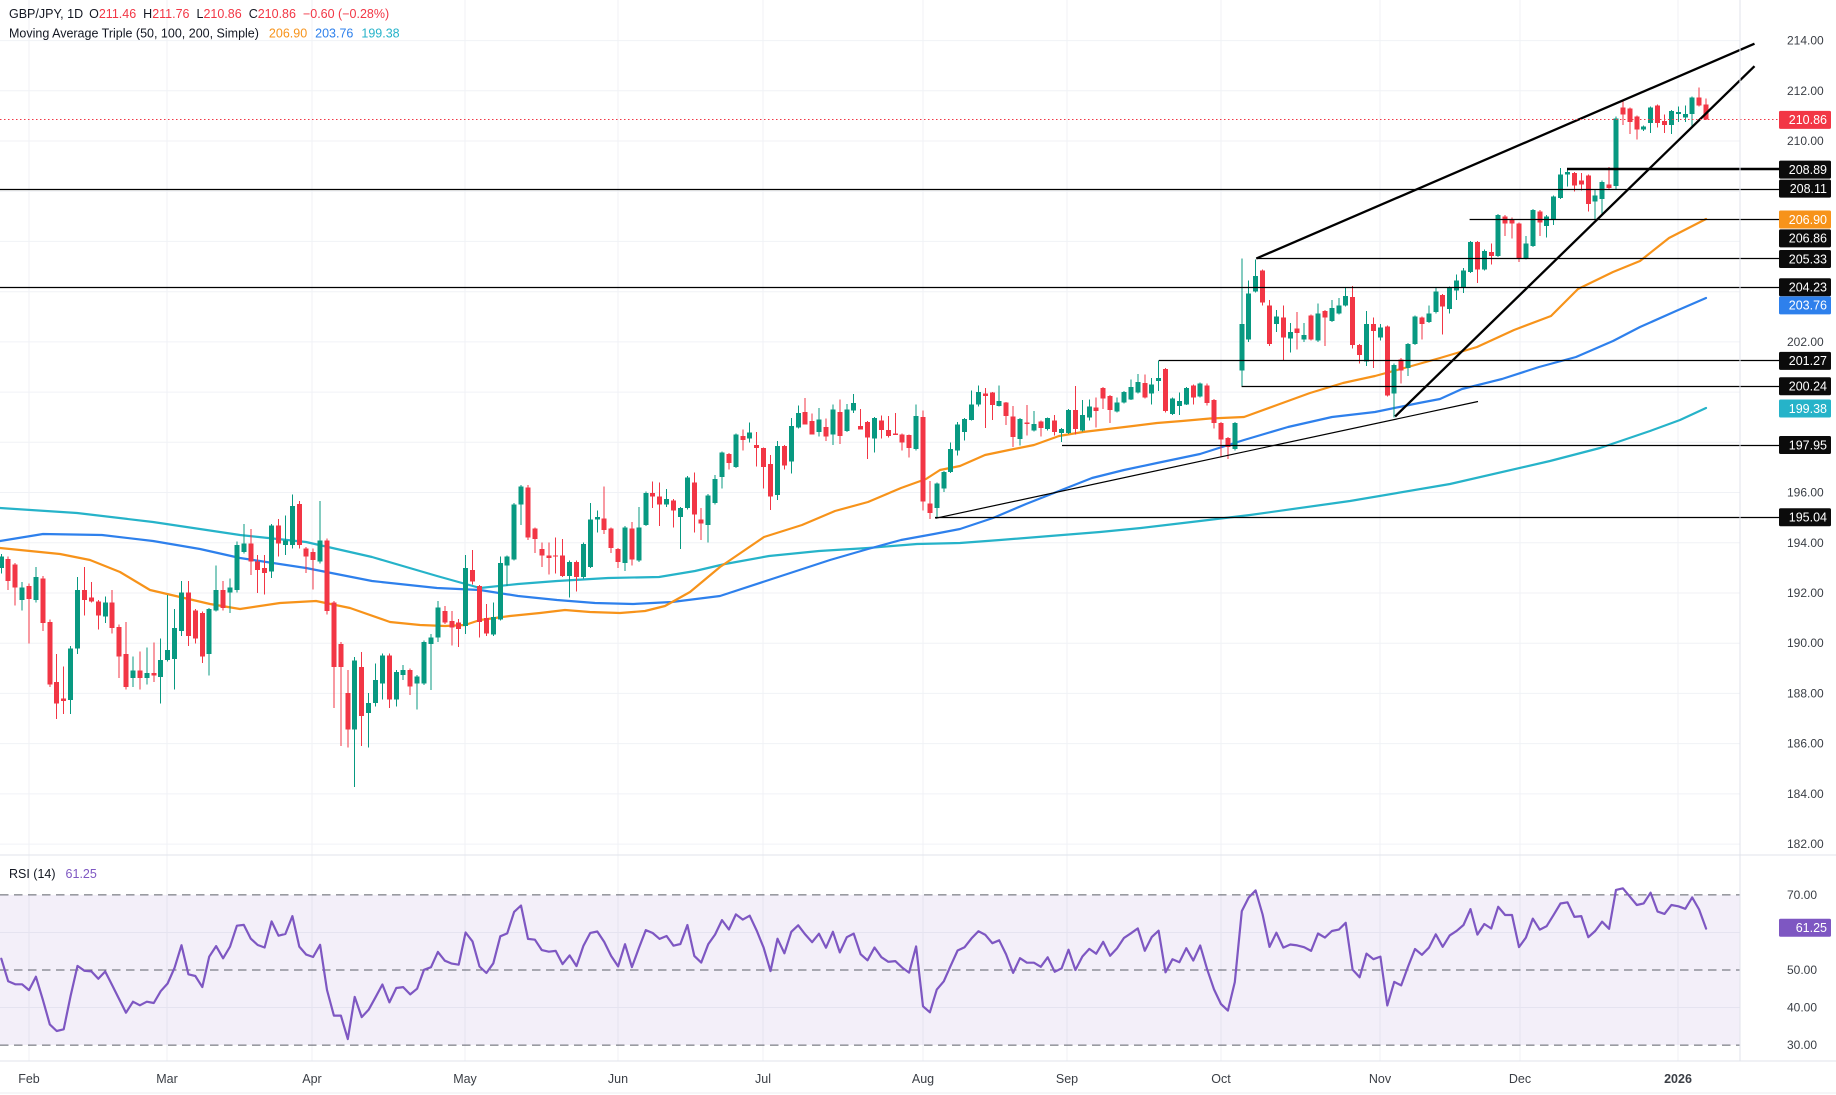 Image resolution: width=1836 pixels, height=1095 pixels. I want to click on svg-text: 30.00, so click(1802, 1045).